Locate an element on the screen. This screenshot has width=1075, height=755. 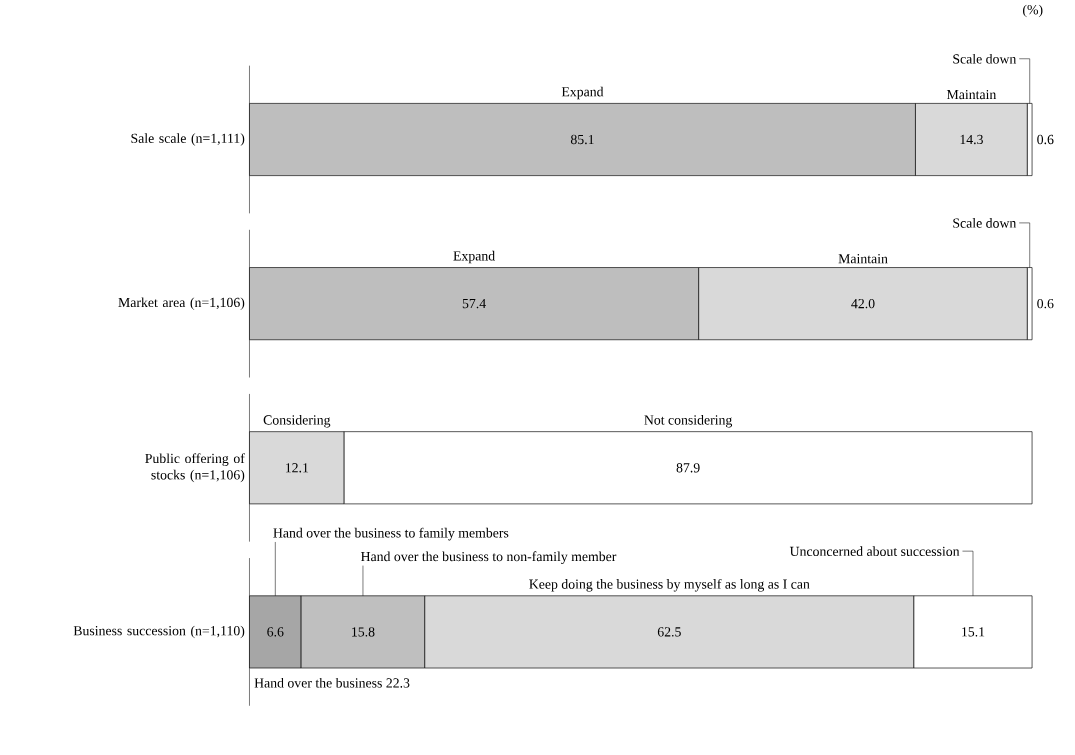
y-tick-label: Sale scale (n=1,111) is located at coordinates (188, 139).